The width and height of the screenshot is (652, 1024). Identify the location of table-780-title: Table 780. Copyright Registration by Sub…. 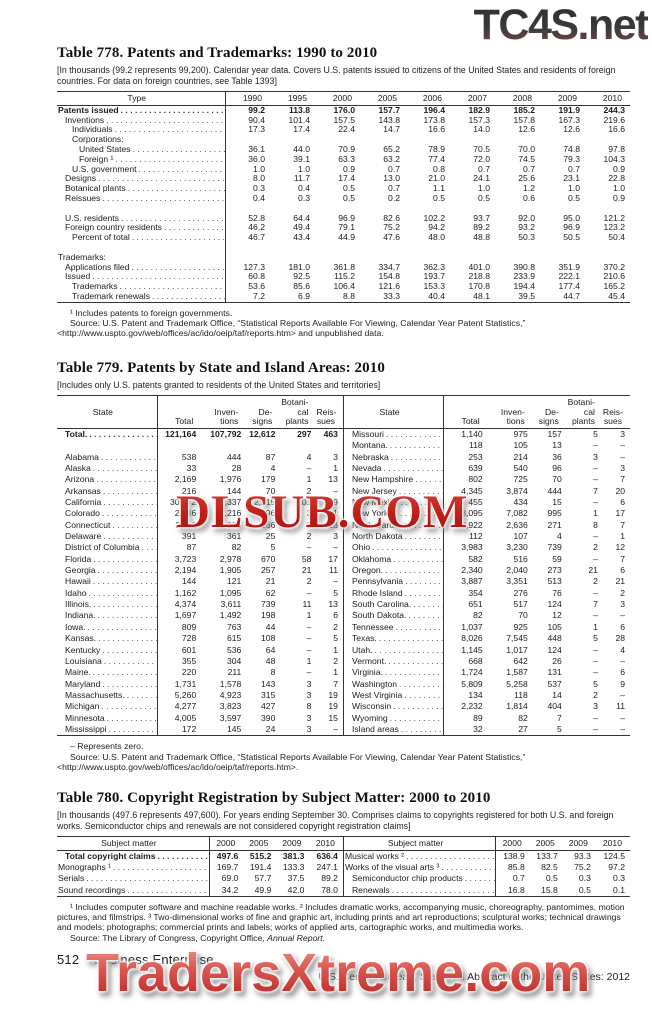
(274, 798).